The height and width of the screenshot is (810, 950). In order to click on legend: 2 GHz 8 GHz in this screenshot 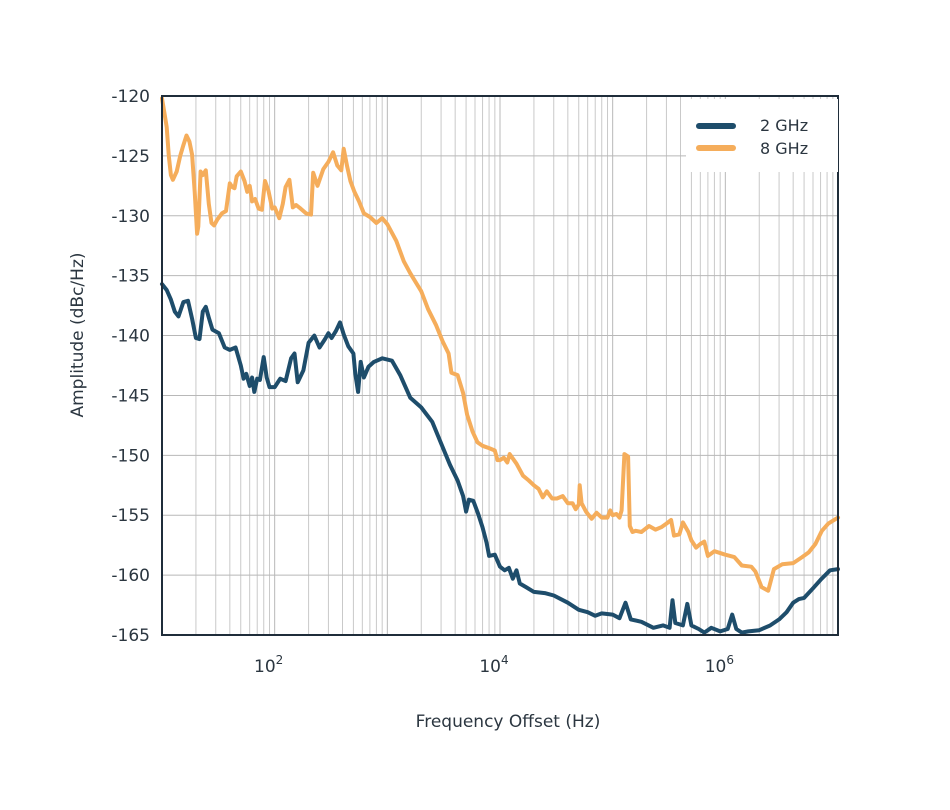, I will do `click(762, 135)`.